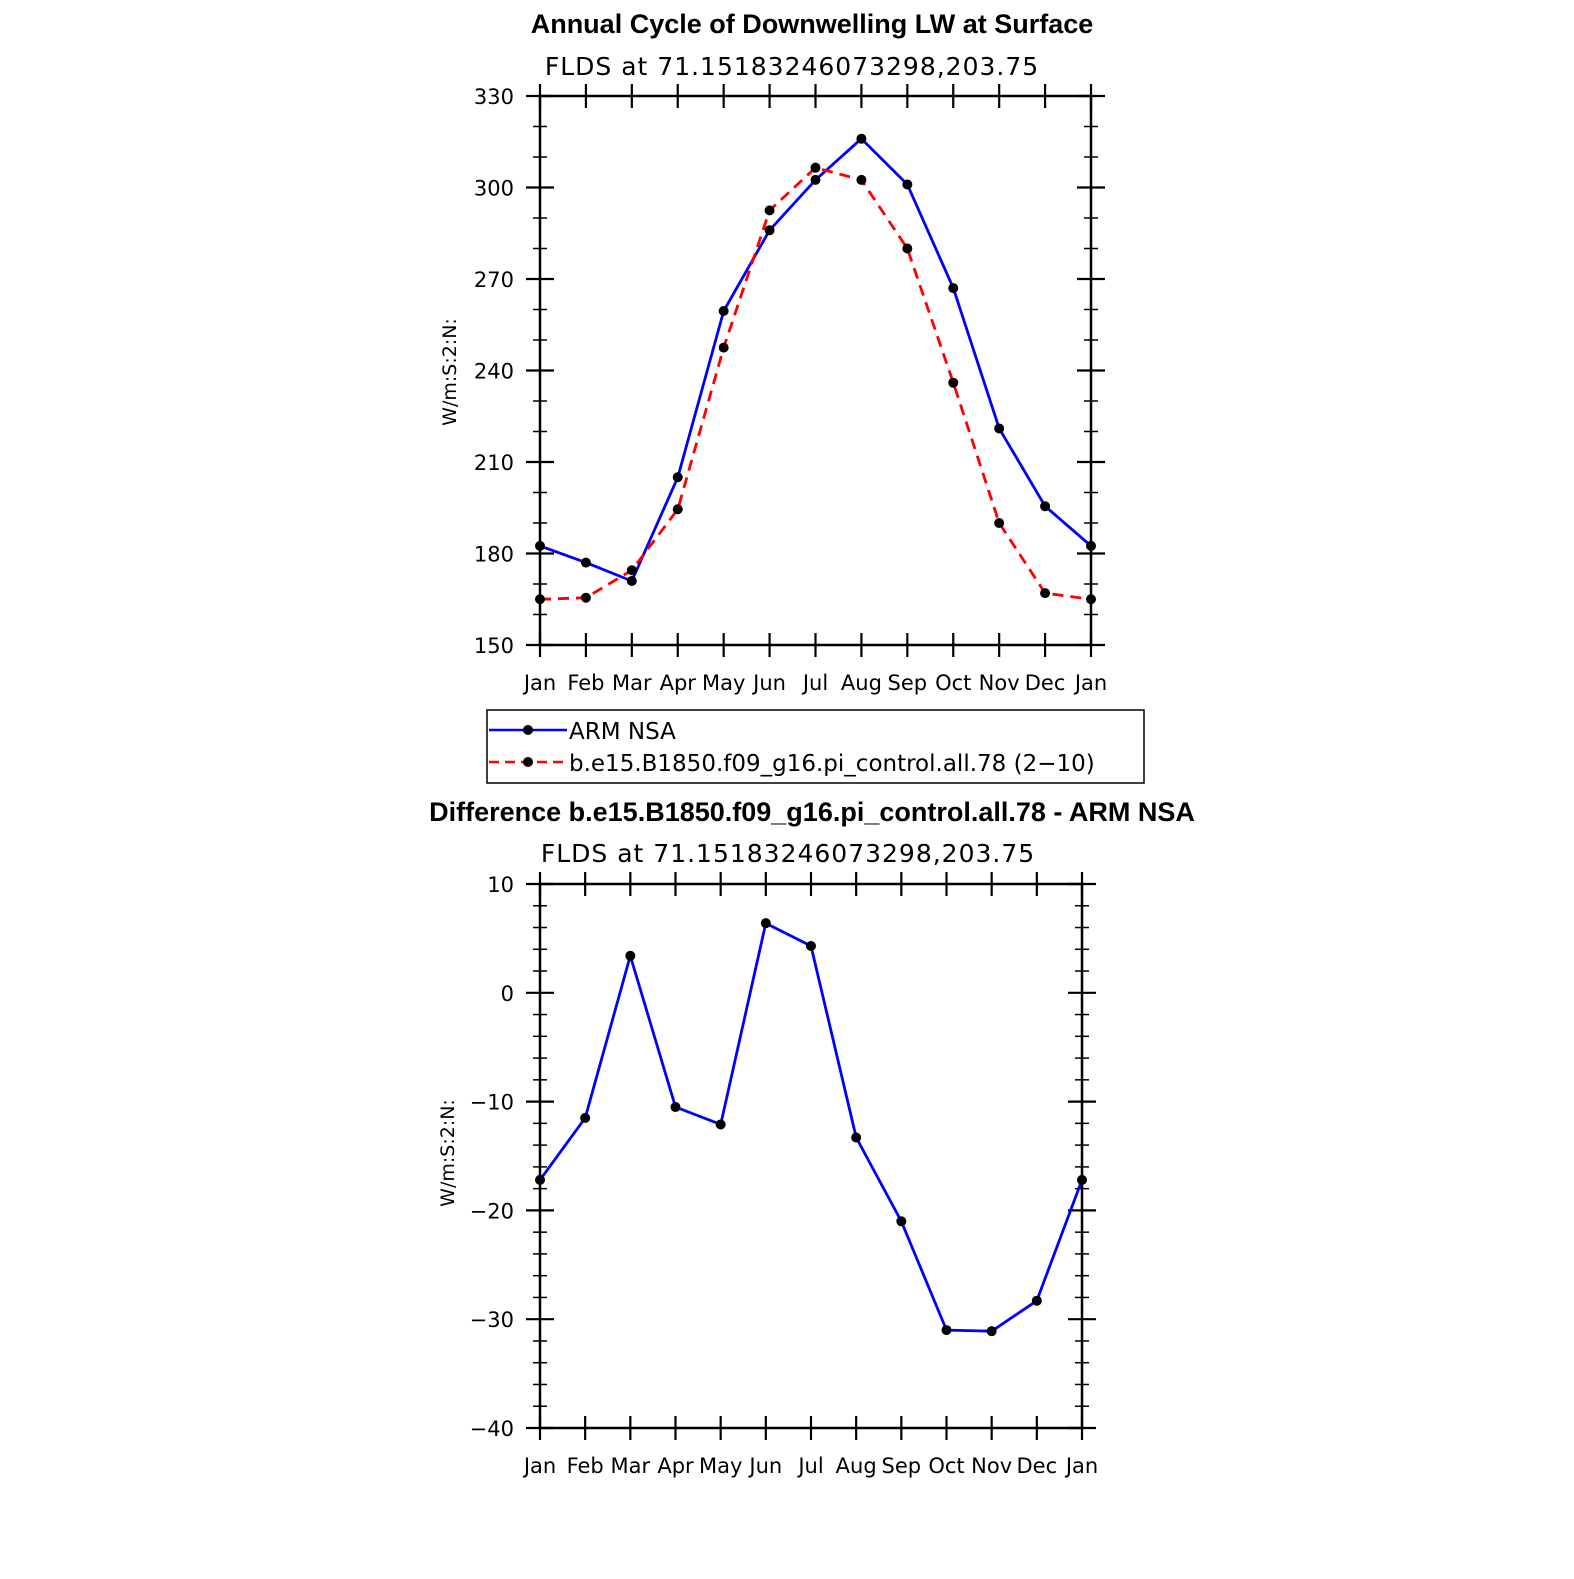  I want to click on legend-marker-arm-nsa, so click(528, 730).